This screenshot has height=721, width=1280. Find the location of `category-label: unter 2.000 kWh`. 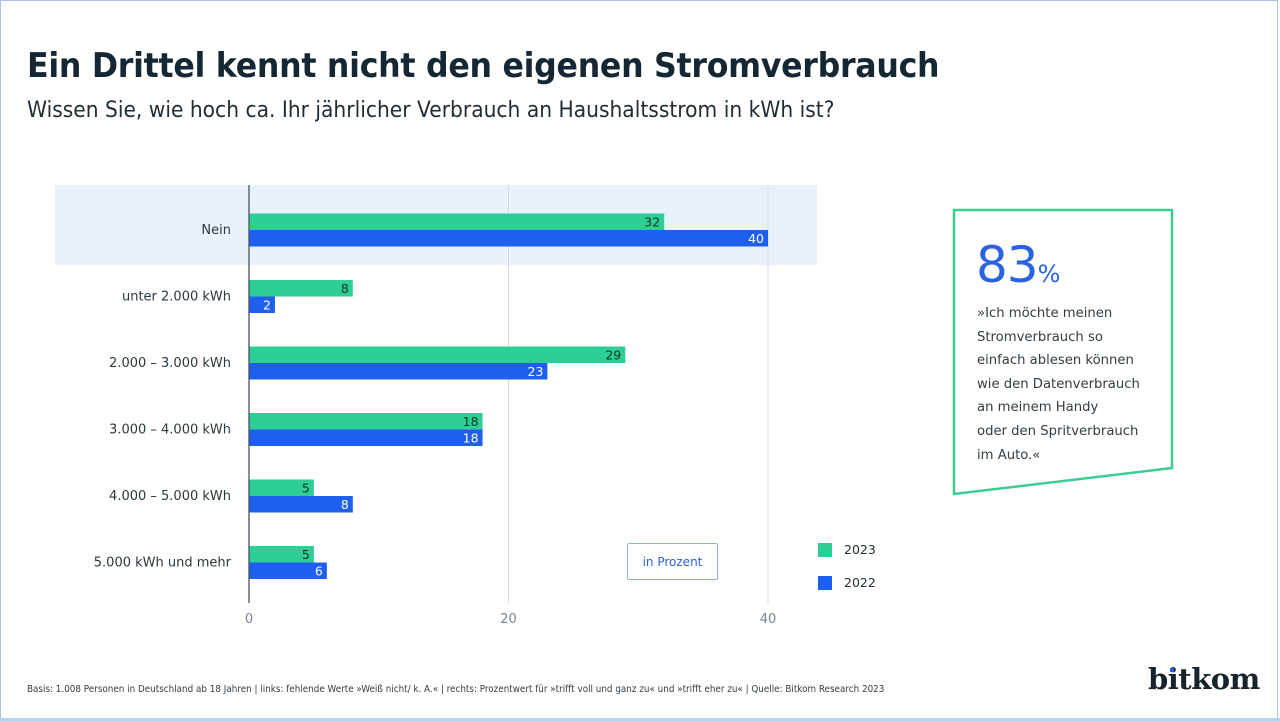

category-label: unter 2.000 kWh is located at coordinates (176, 297).